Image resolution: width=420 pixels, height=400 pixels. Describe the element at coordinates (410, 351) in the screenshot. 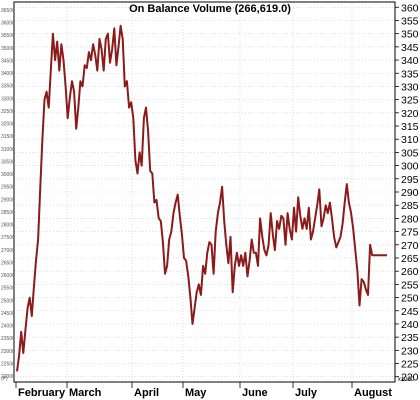

I see `right-tick-label: 230` at that location.